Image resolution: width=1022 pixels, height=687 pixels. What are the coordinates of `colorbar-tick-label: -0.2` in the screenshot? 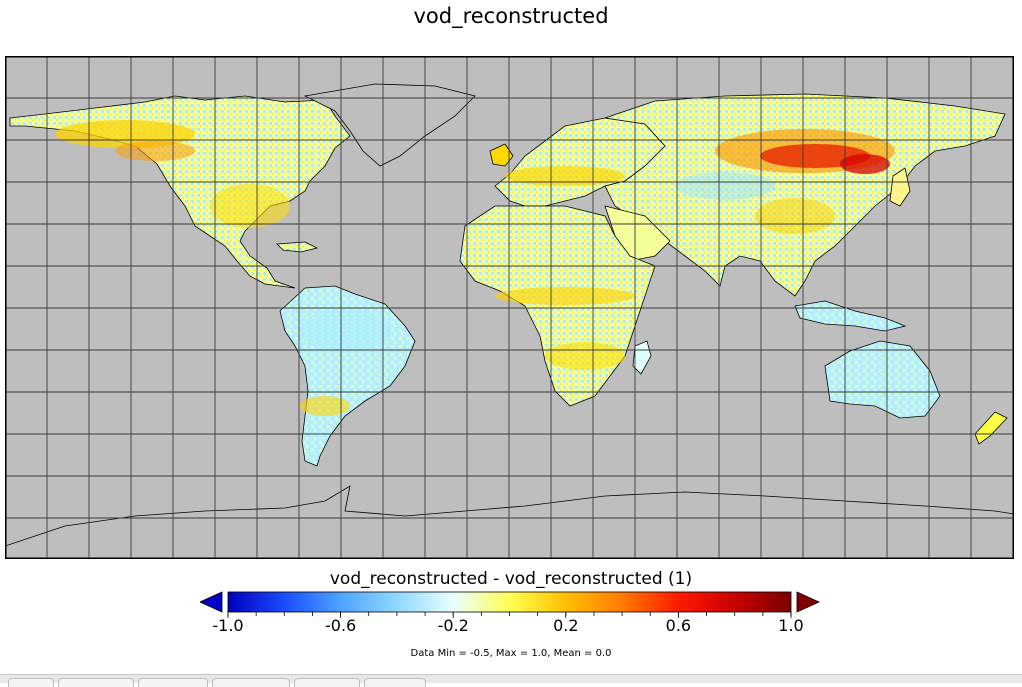 It's located at (453, 625).